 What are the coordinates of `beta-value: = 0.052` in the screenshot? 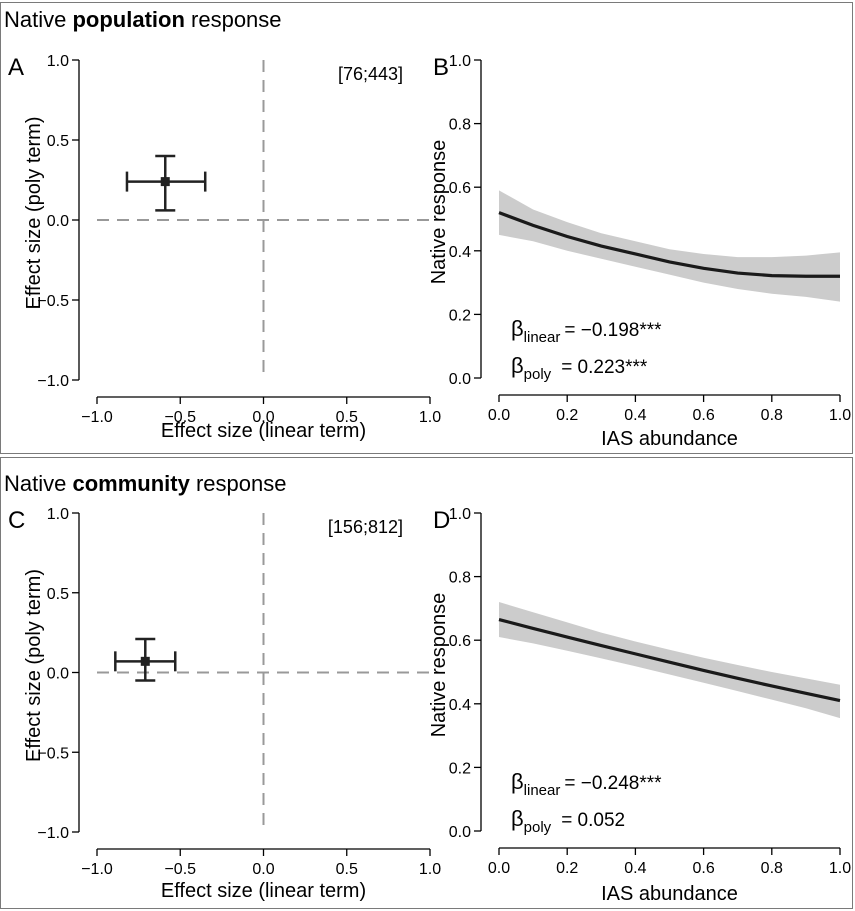 It's located at (593, 820).